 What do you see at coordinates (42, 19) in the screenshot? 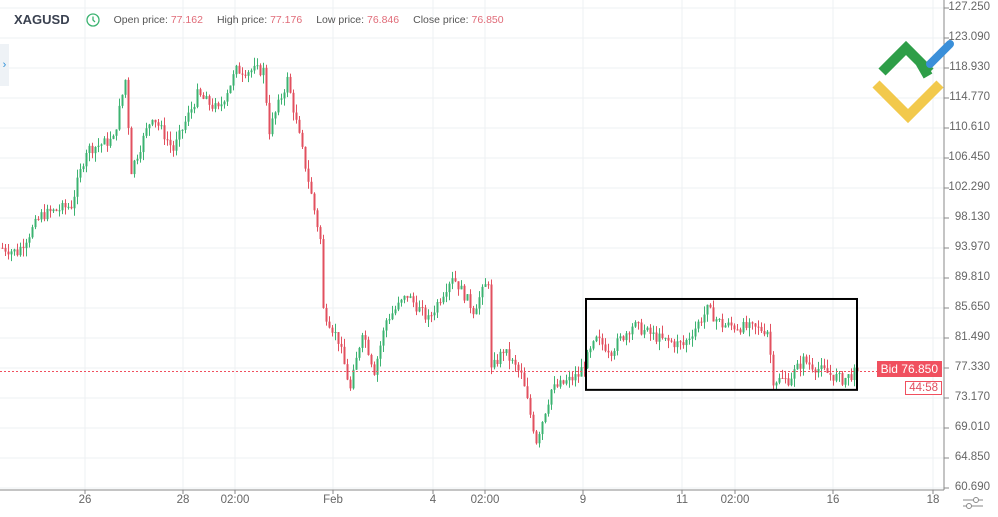
I see `symbol-label: XAGUSD` at bounding box center [42, 19].